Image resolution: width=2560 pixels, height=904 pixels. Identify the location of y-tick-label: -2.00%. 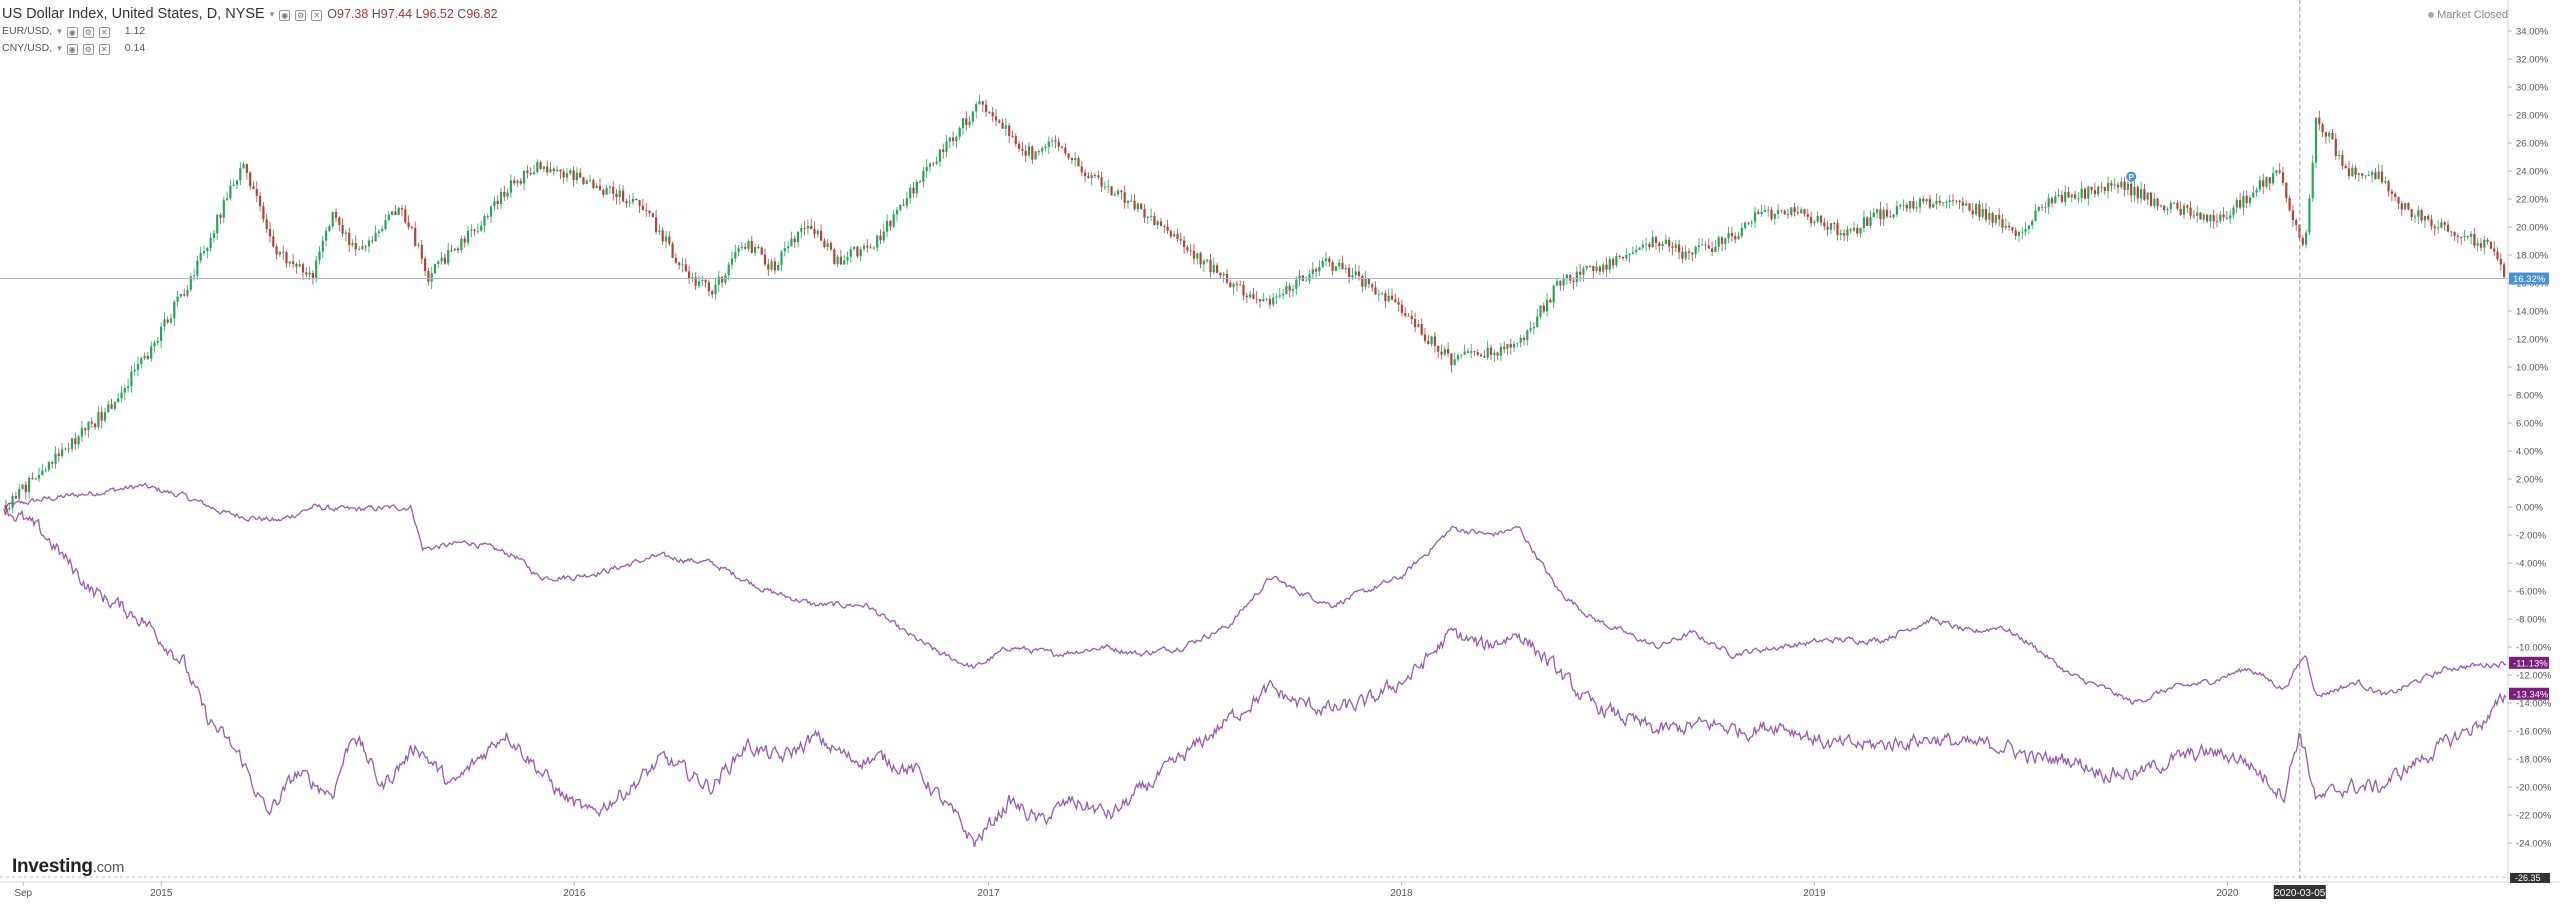
(2531, 536).